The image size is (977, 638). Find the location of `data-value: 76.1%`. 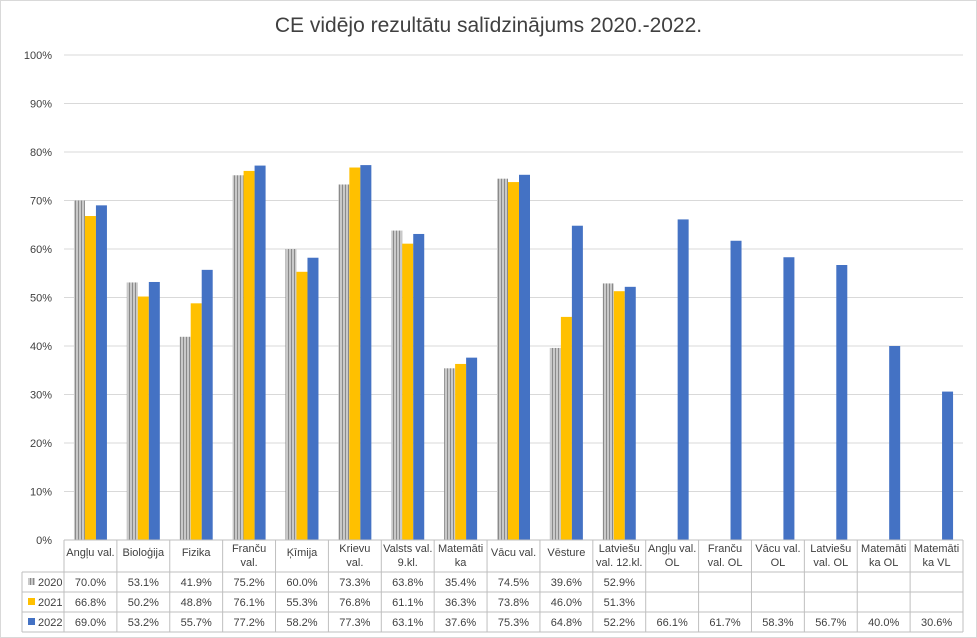

data-value: 76.1% is located at coordinates (248, 603).